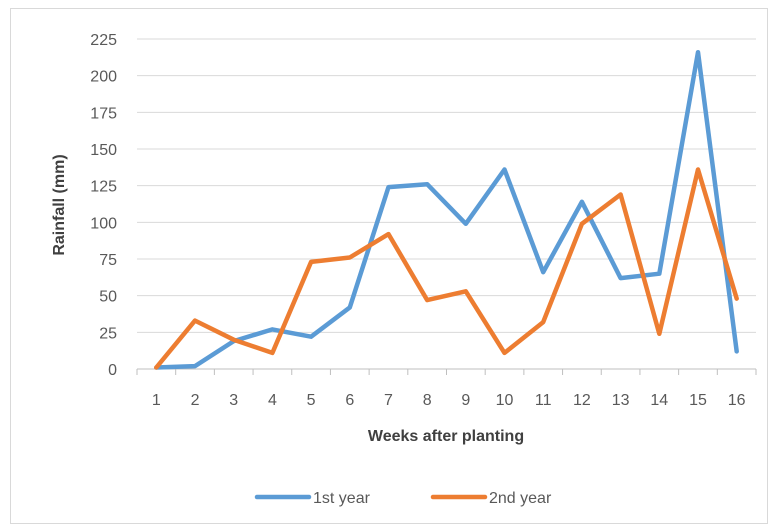 The width and height of the screenshot is (776, 531). What do you see at coordinates (582, 400) in the screenshot?
I see `x-tick-label: 12` at bounding box center [582, 400].